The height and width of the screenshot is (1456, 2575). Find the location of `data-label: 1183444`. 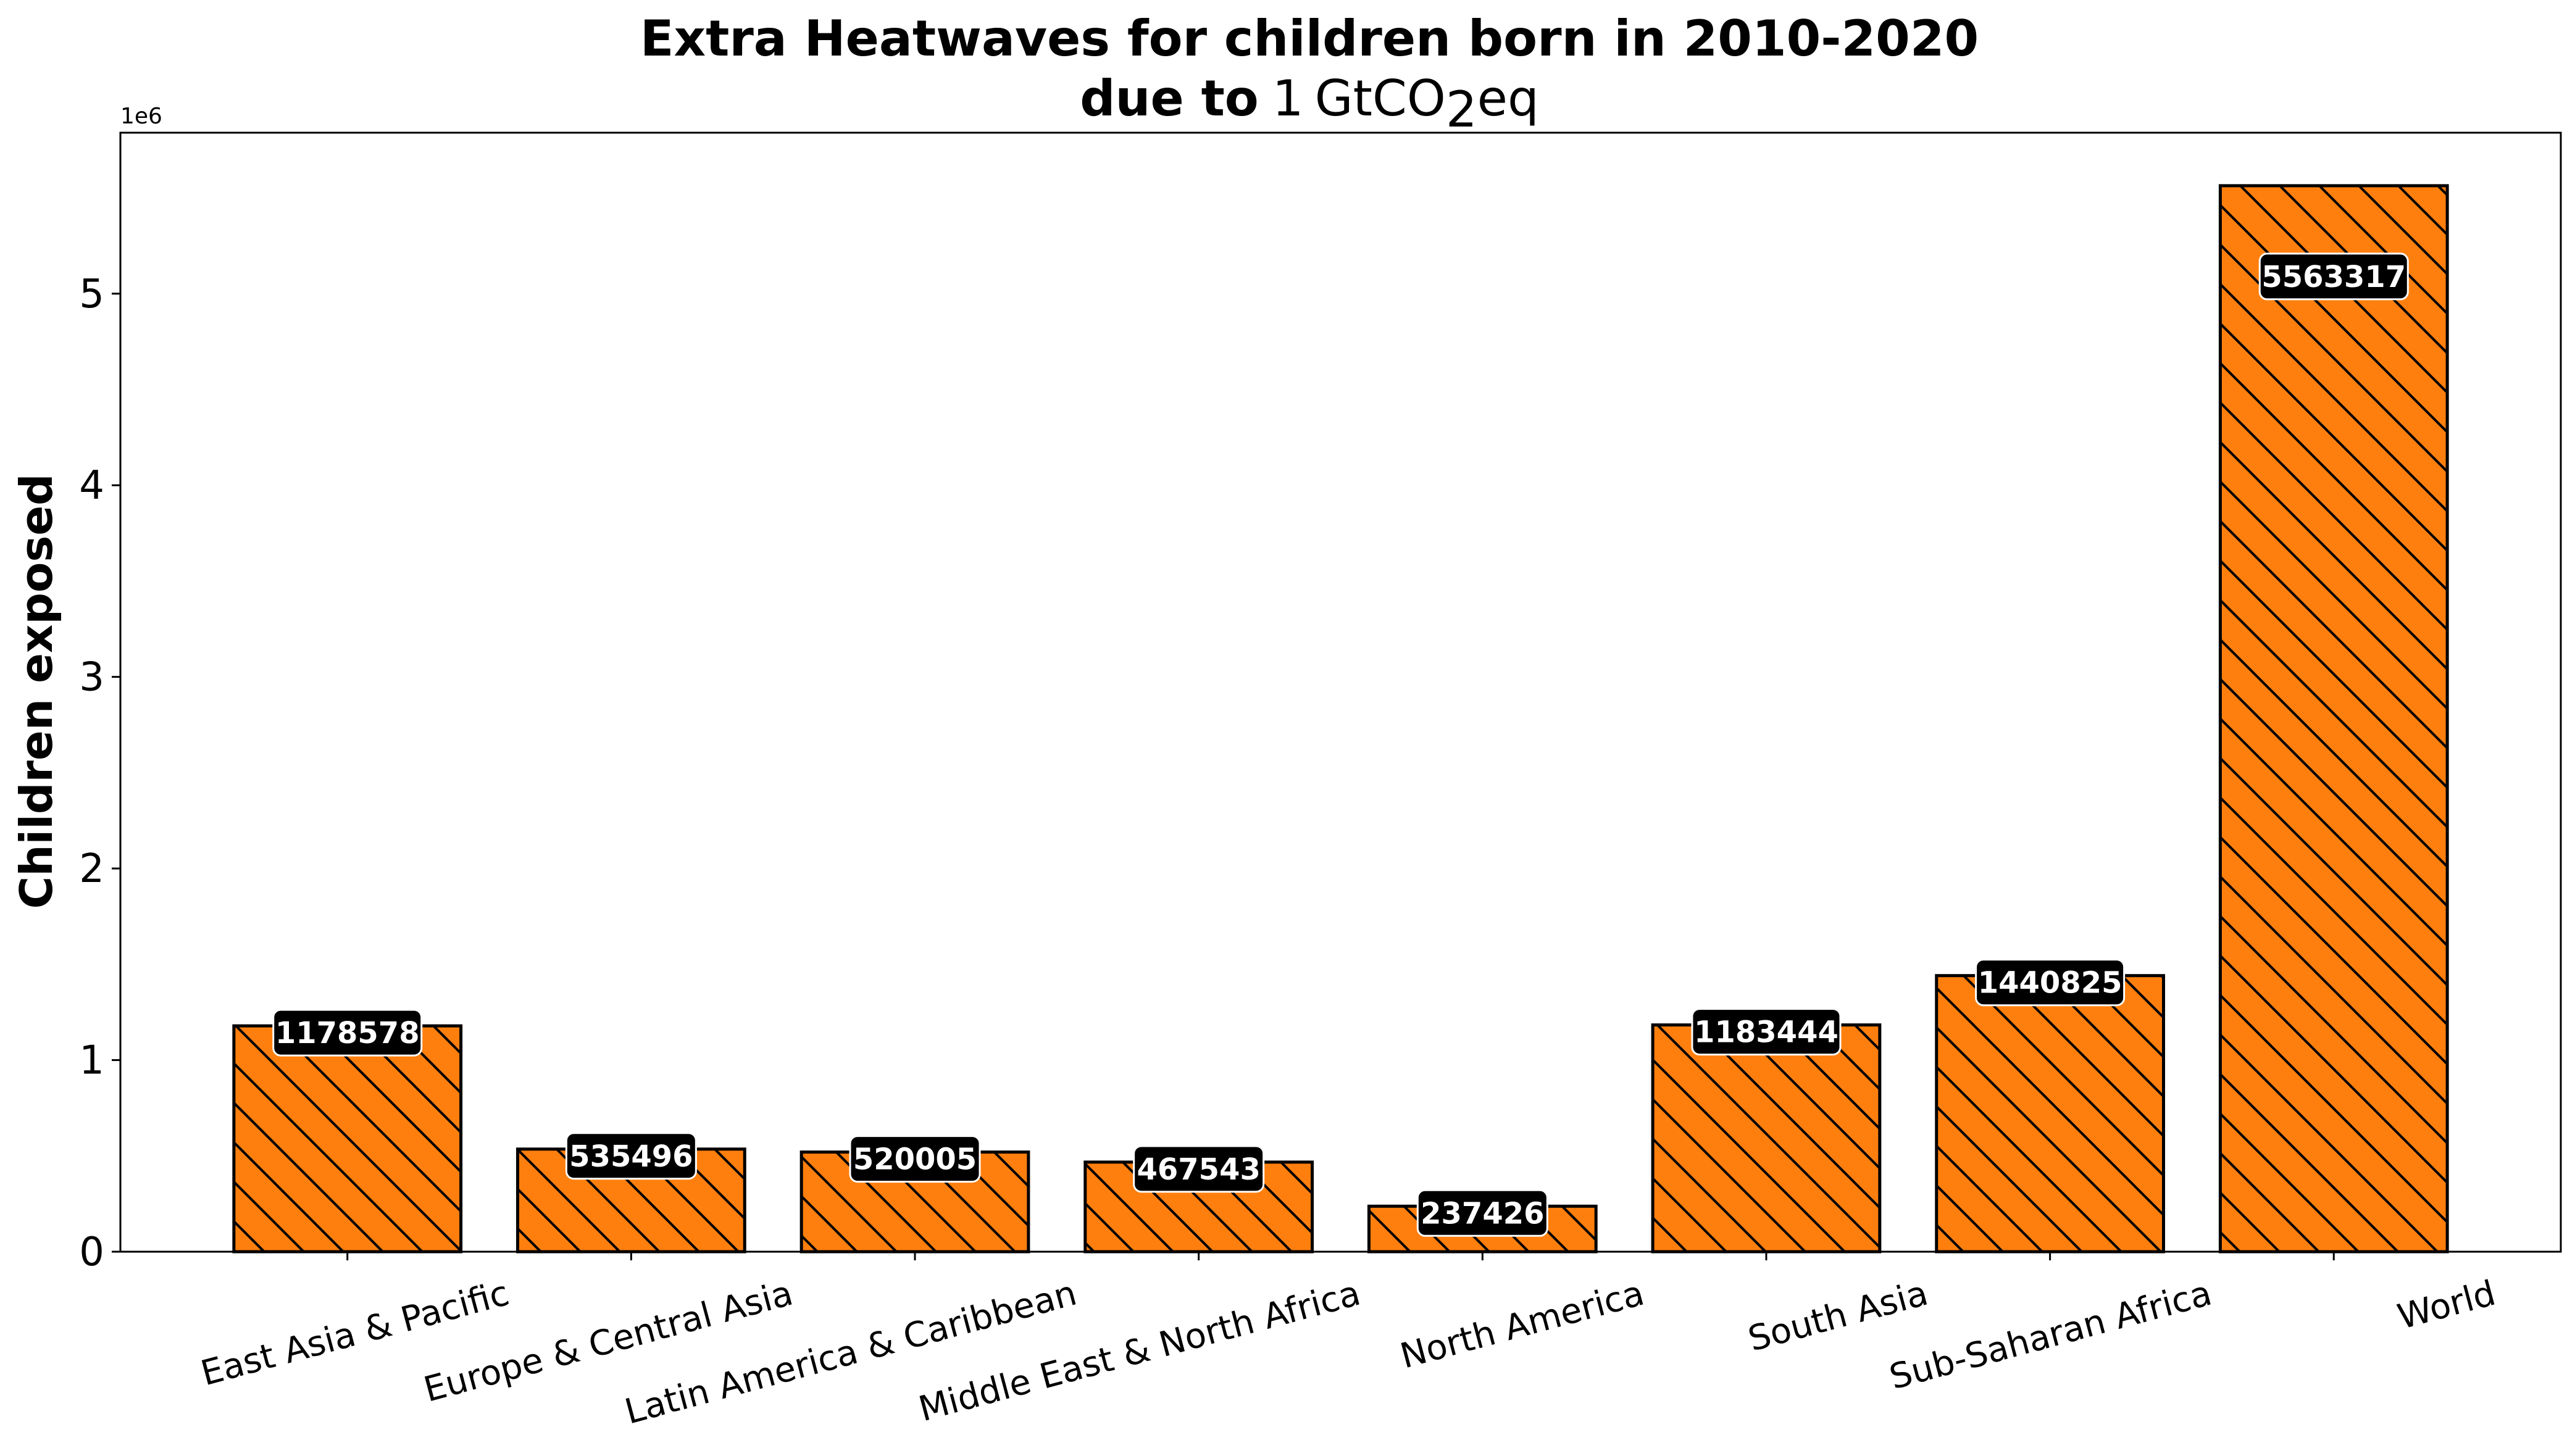

data-label: 1183444 is located at coordinates (1766, 1032).